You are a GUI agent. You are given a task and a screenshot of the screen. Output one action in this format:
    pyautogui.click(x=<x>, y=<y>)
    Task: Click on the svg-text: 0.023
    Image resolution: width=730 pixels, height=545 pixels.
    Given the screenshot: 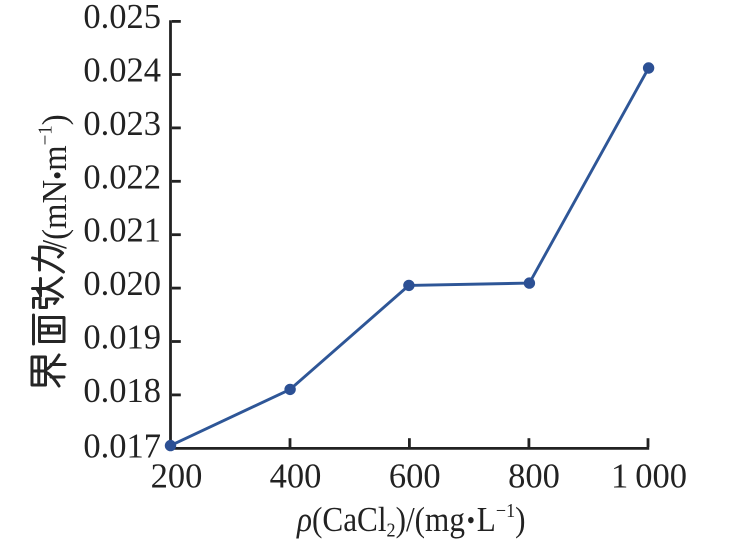 What is the action you would take?
    pyautogui.click(x=122, y=124)
    